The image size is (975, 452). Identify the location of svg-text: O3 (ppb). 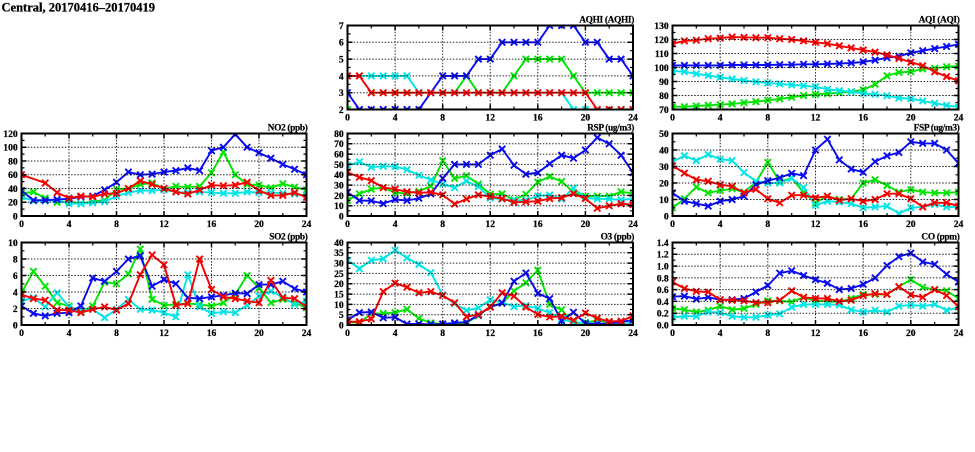
(618, 237).